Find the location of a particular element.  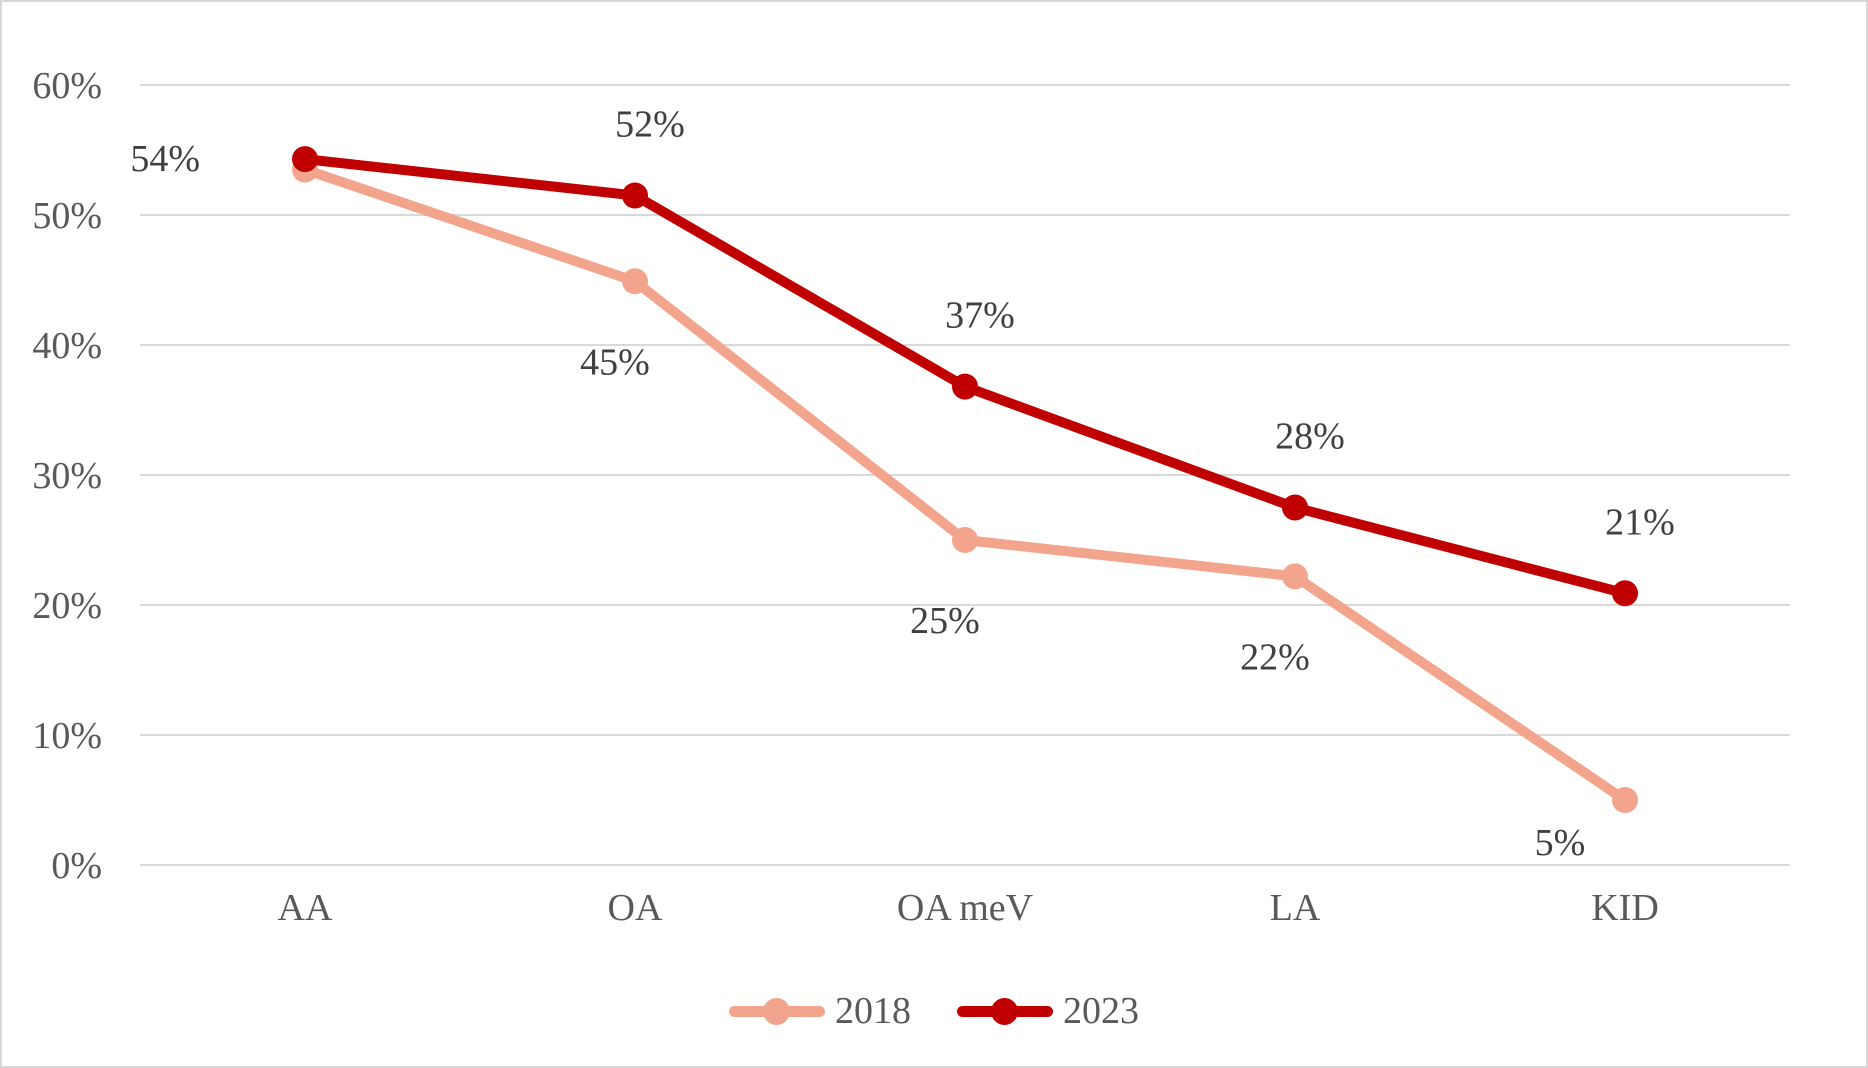

data-label: 52% is located at coordinates (650, 125).